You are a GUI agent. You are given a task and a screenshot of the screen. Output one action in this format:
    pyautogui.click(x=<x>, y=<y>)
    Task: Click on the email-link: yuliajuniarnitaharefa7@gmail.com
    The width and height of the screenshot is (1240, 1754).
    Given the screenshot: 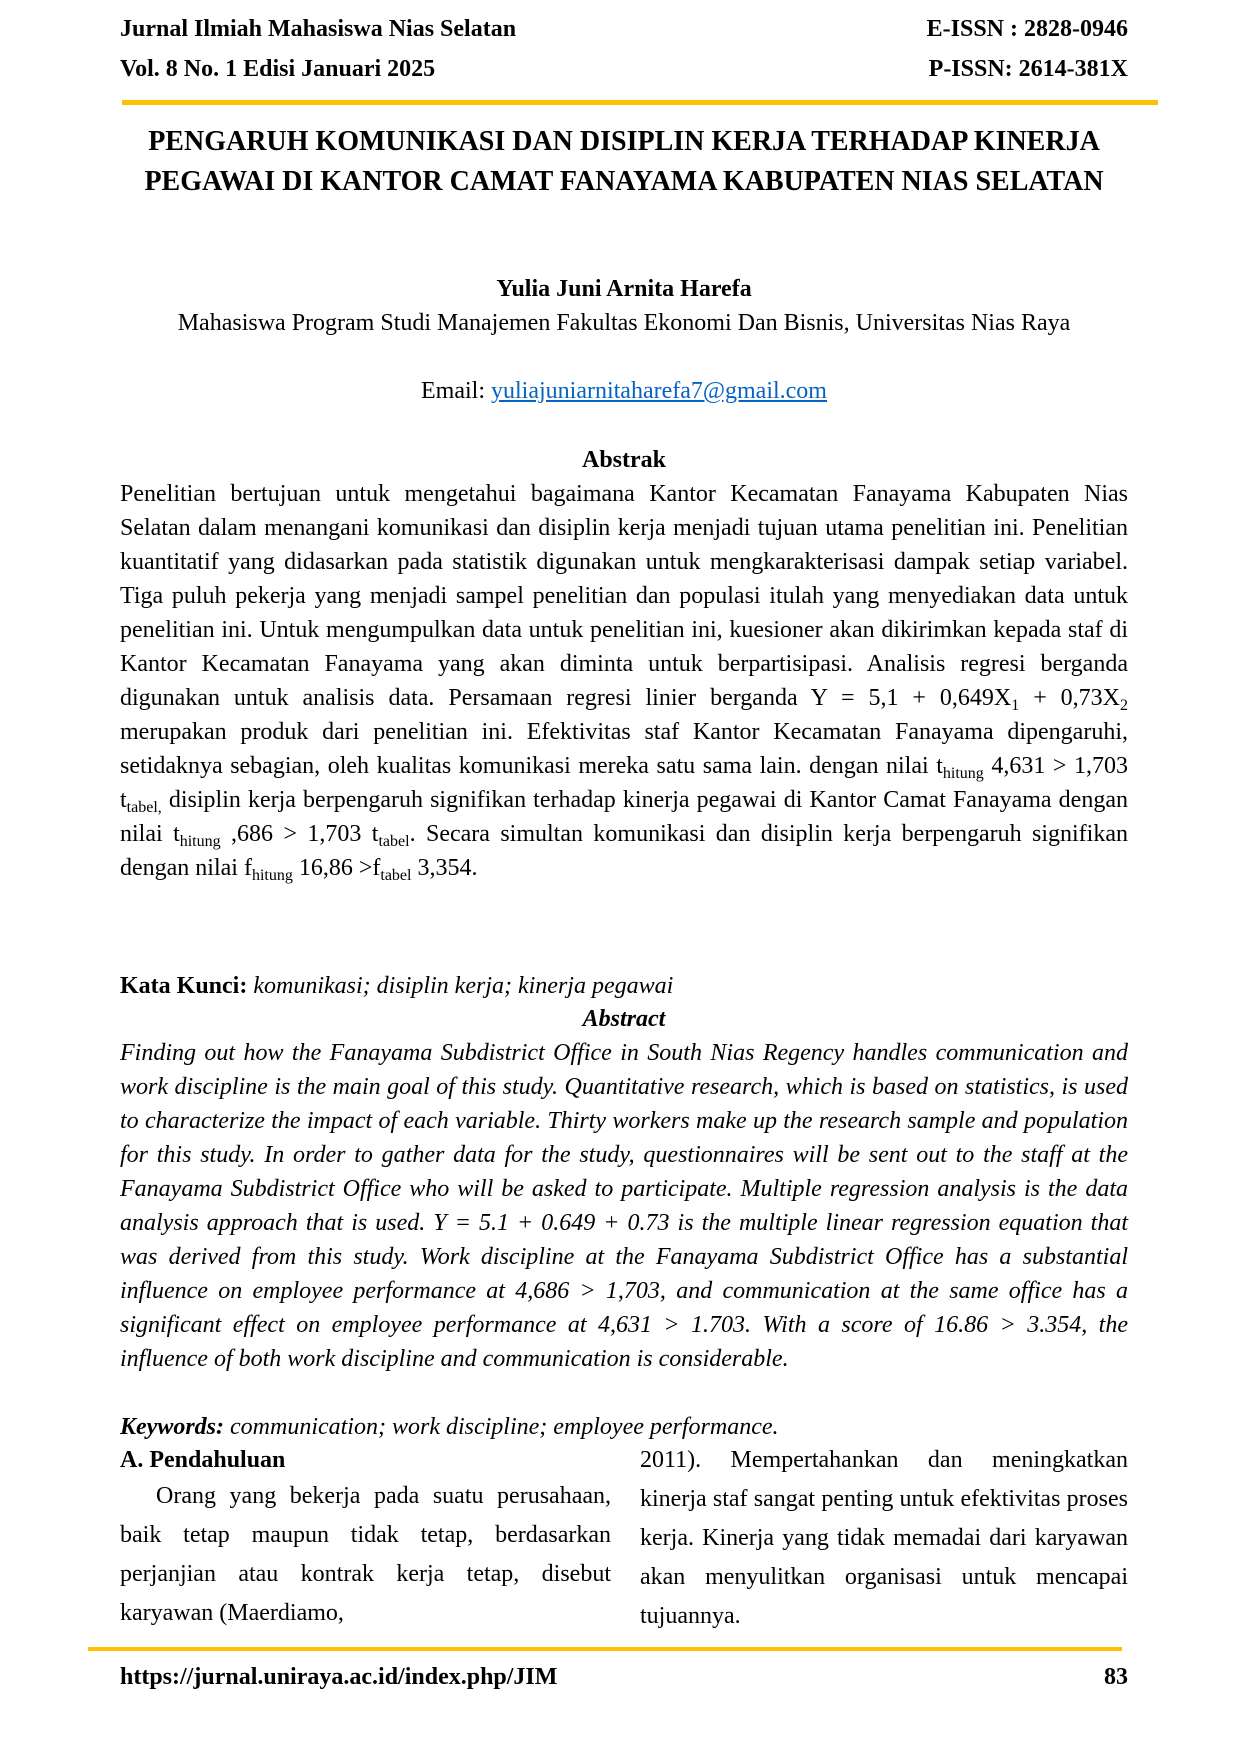 What is the action you would take?
    pyautogui.click(x=659, y=391)
    